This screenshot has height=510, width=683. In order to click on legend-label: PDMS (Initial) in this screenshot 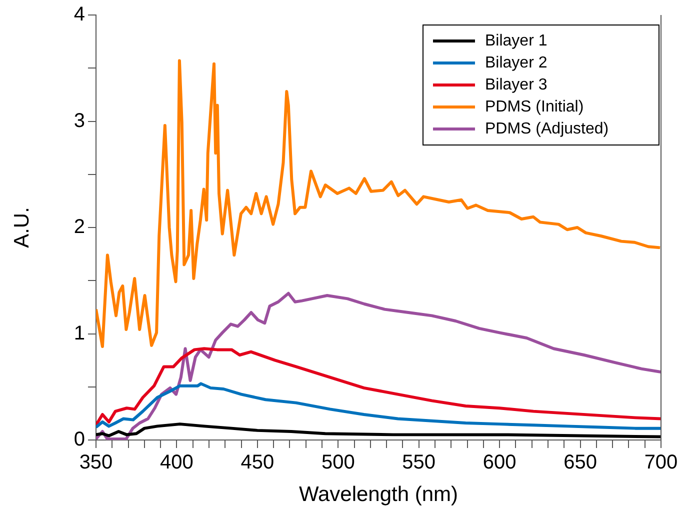, I will do `click(534, 107)`.